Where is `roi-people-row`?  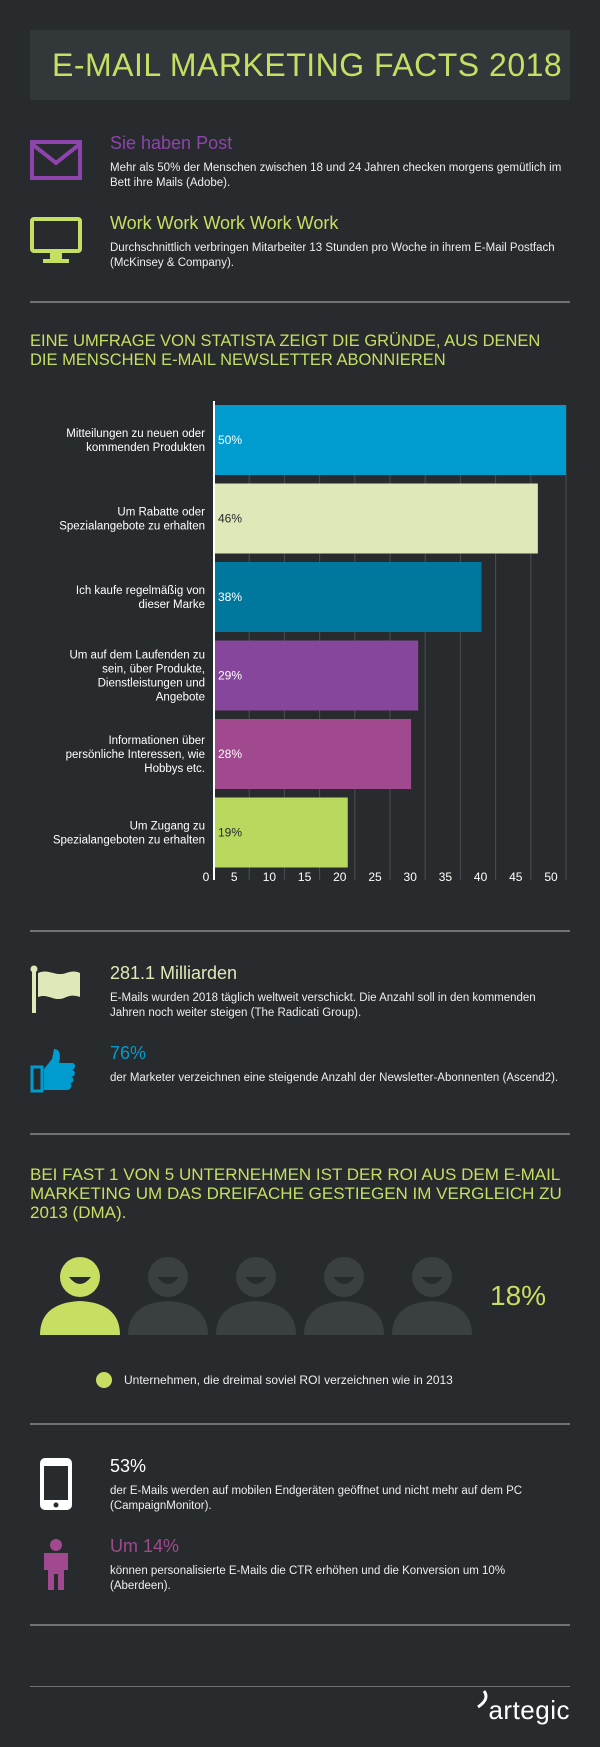
roi-people-row is located at coordinates (260, 1295).